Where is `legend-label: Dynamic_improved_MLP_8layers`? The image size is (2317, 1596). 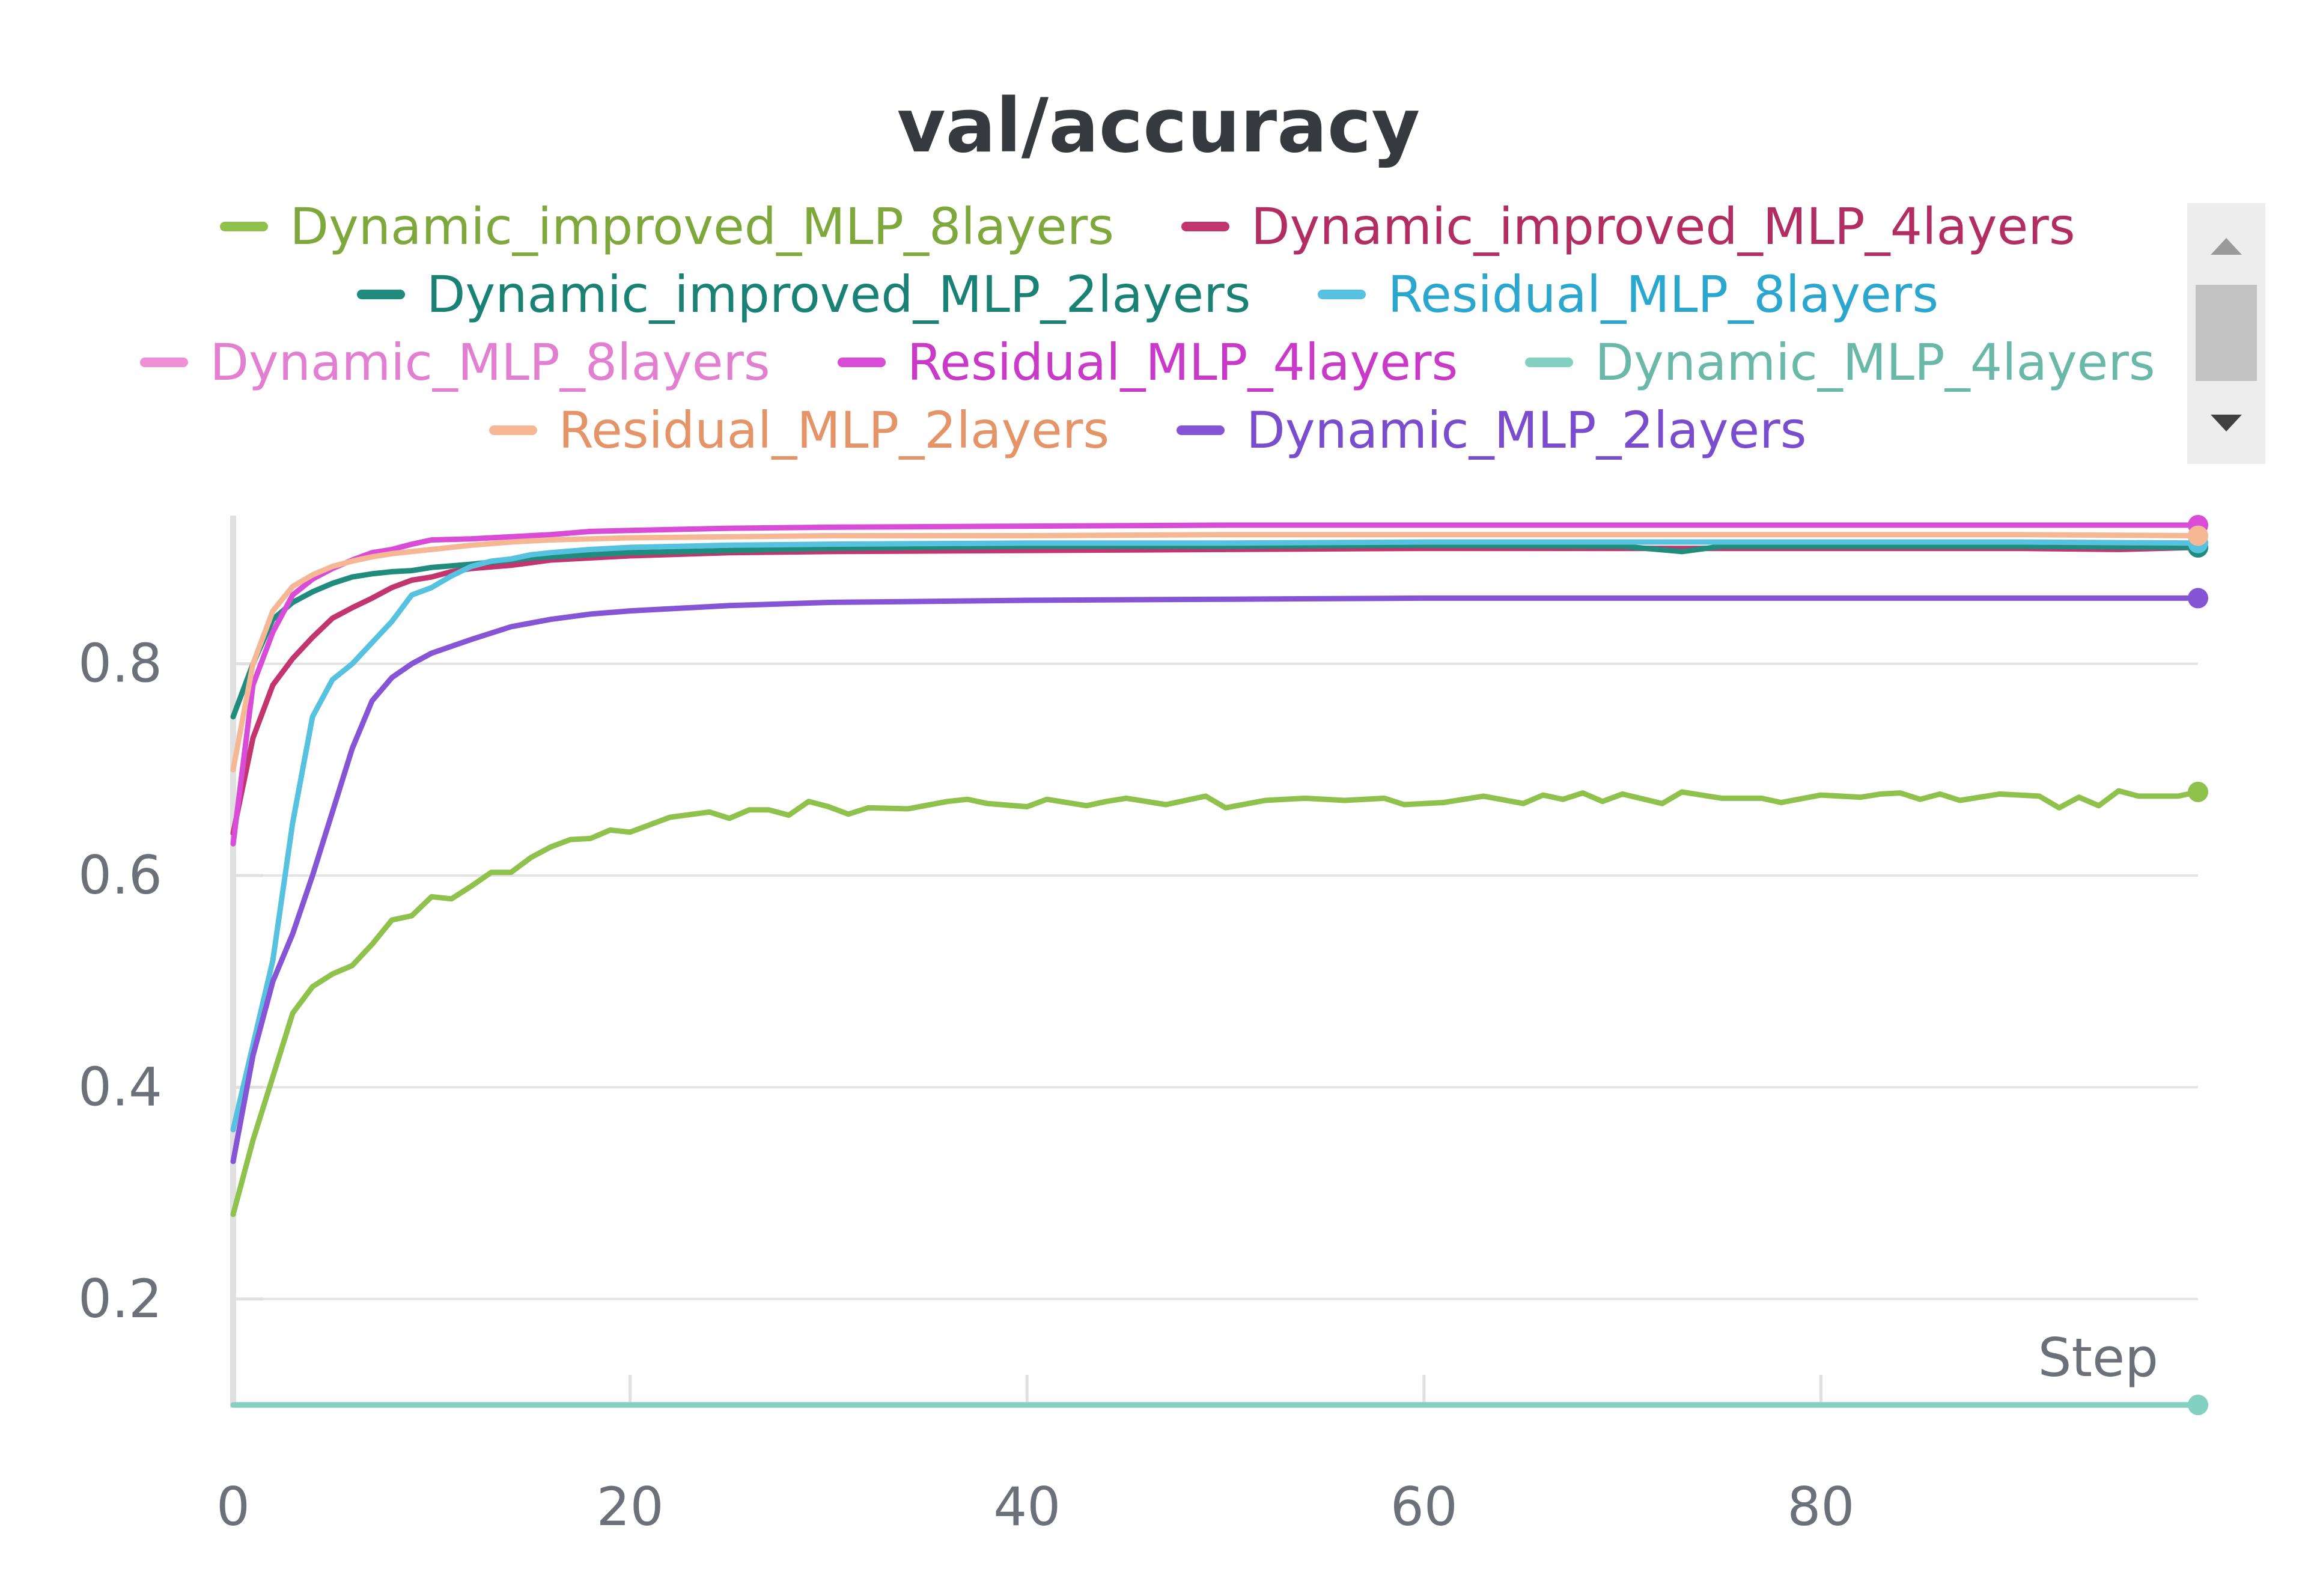
legend-label: Dynamic_improved_MLP_8layers is located at coordinates (702, 226).